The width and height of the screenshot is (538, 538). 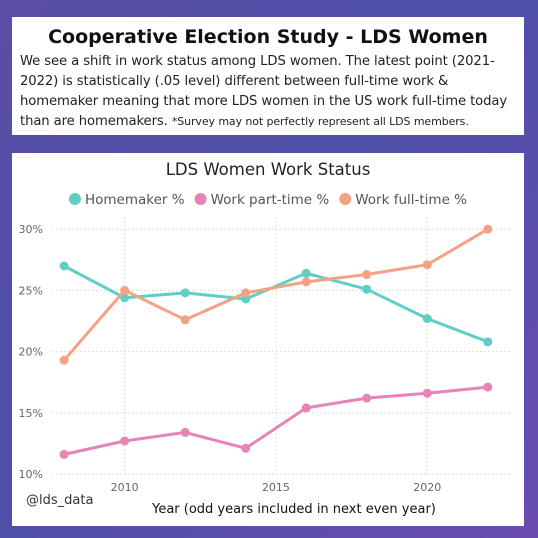 I want to click on legend-label: Work part-time %, so click(x=270, y=200).